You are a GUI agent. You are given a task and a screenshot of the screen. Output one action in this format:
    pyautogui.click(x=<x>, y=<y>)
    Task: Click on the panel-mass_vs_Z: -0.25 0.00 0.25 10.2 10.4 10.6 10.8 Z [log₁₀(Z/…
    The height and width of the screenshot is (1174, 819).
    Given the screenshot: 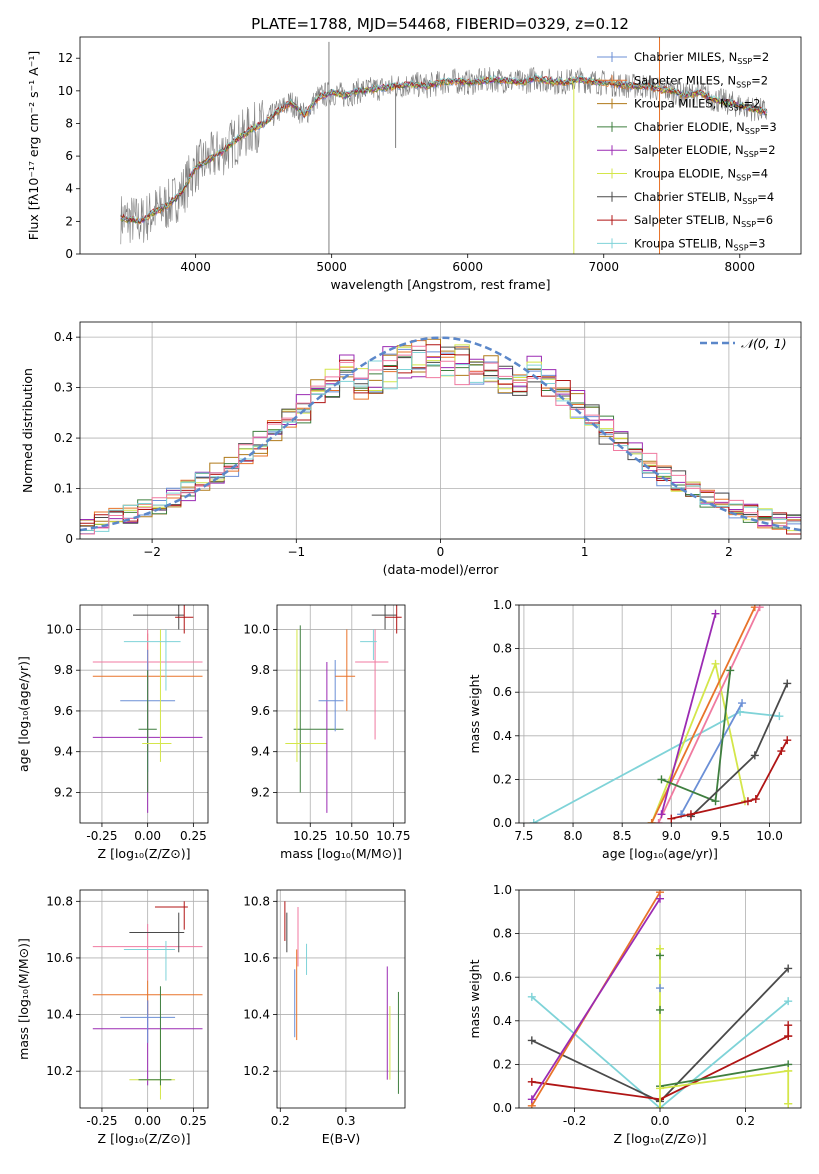 What is the action you would take?
    pyautogui.click(x=112, y=1017)
    